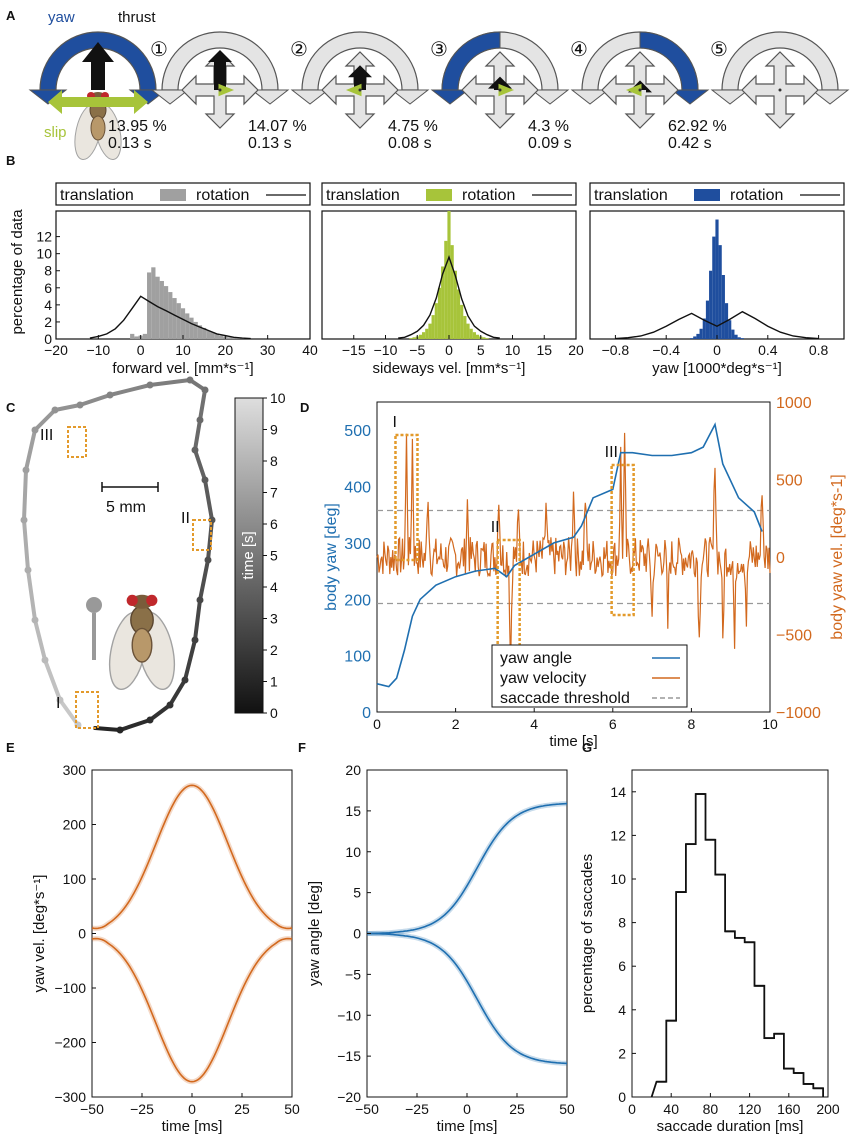 This screenshot has height=1142, width=851. I want to click on x-axis-label: time [s], so click(573, 741).